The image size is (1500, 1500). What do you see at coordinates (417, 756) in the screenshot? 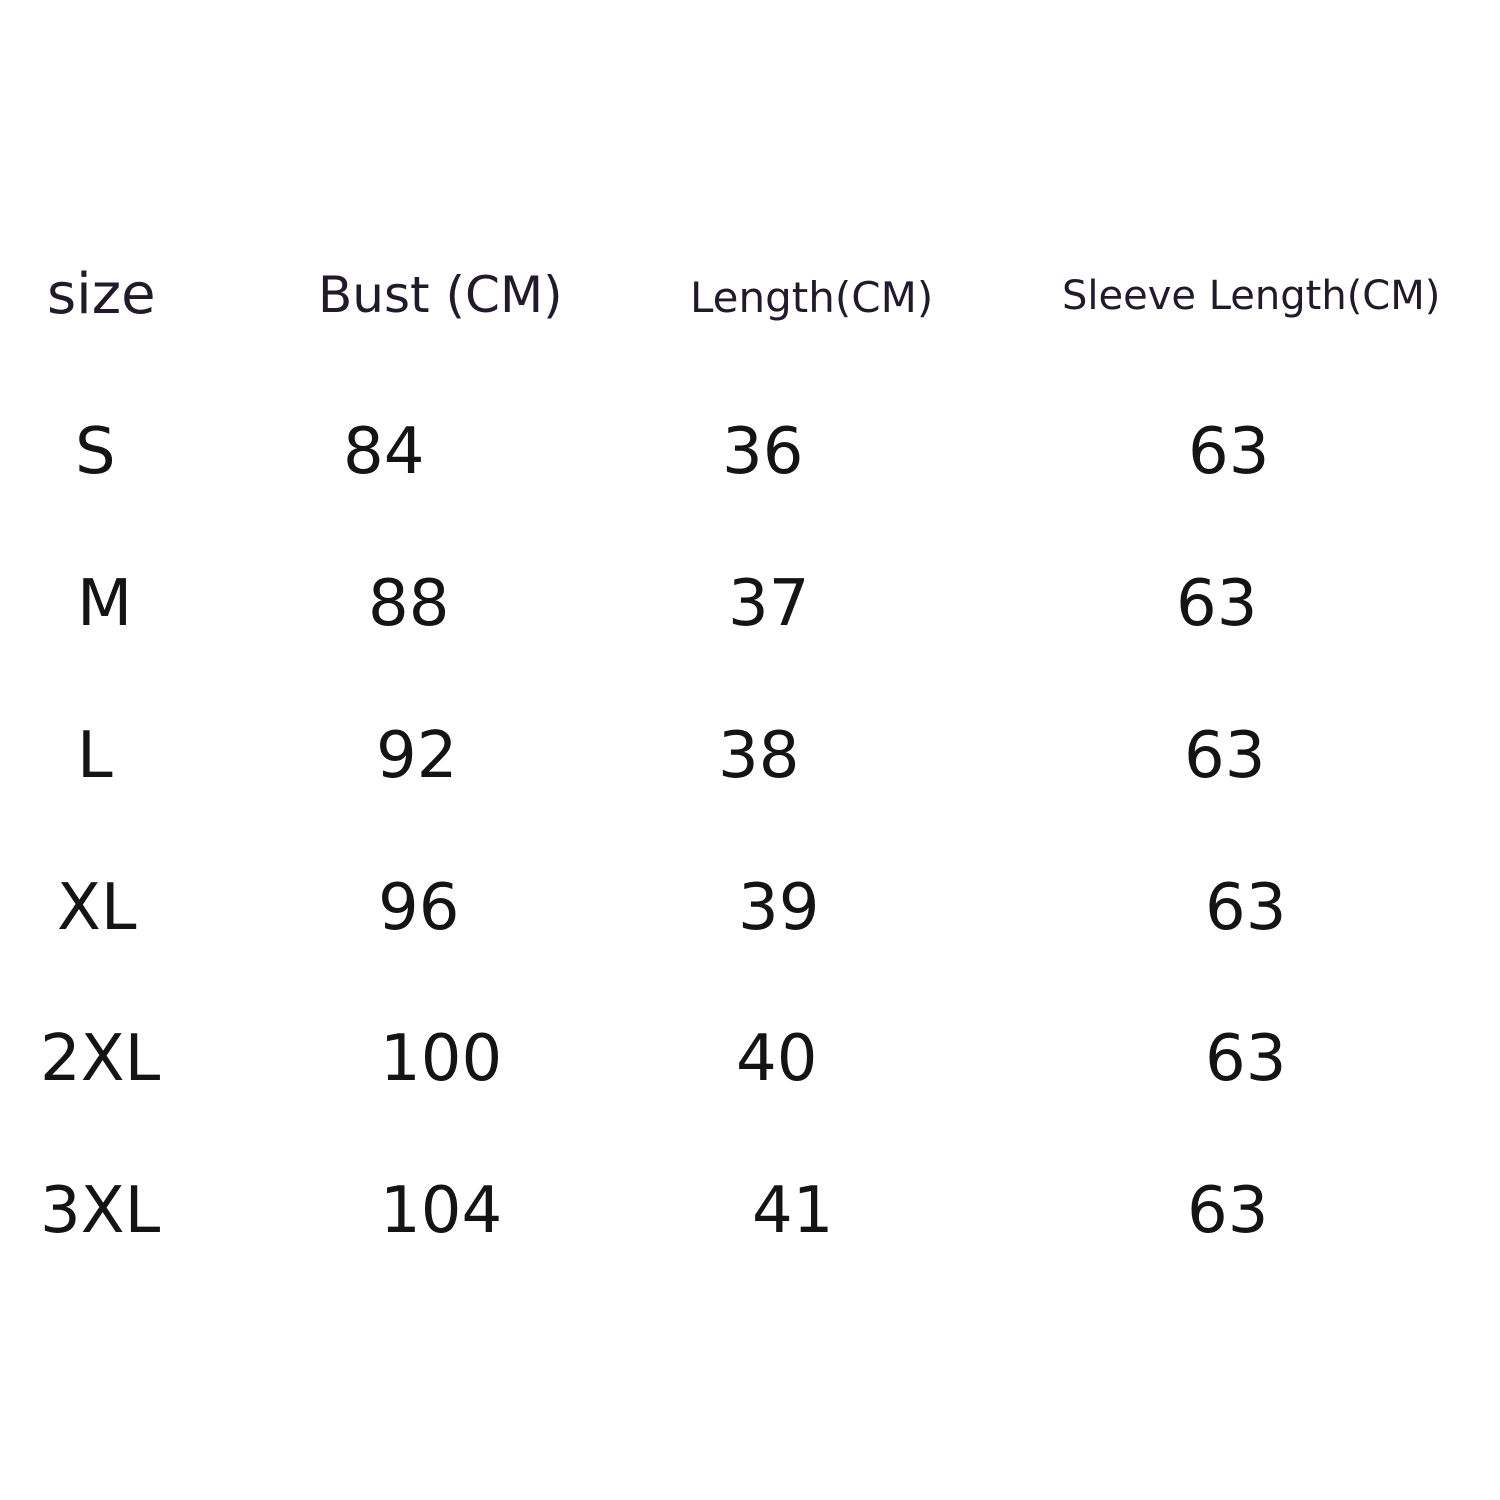
I see `bust-cell: 92` at bounding box center [417, 756].